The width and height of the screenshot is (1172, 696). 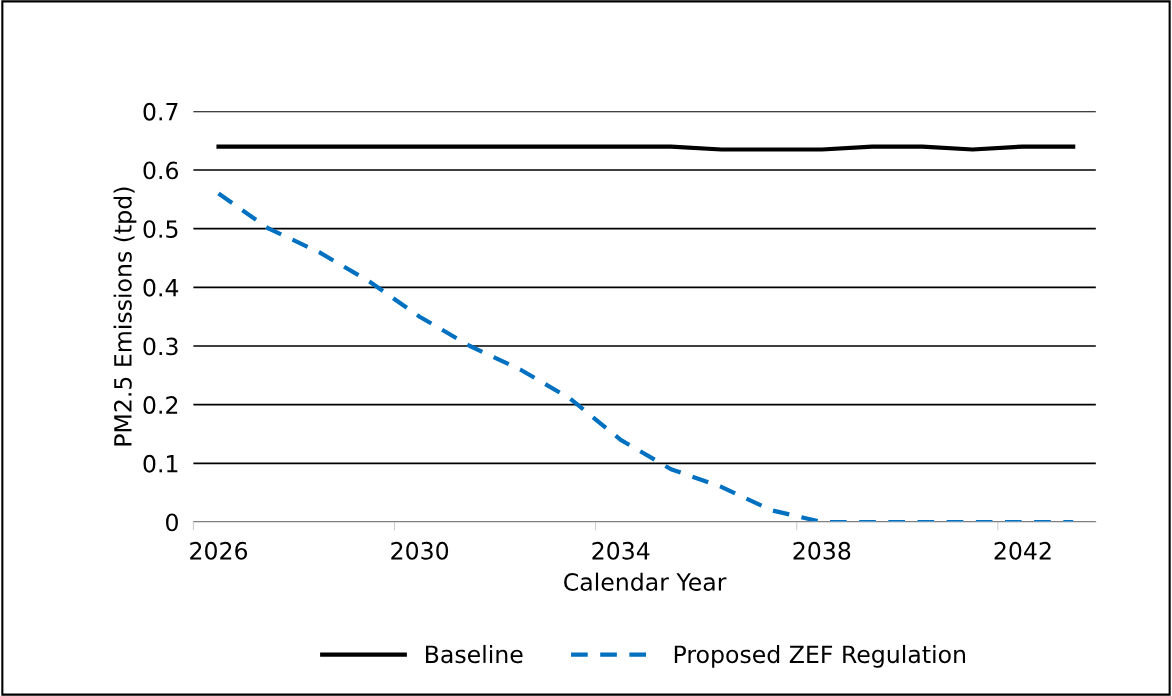 I want to click on y-tick-label: 0, so click(x=172, y=522).